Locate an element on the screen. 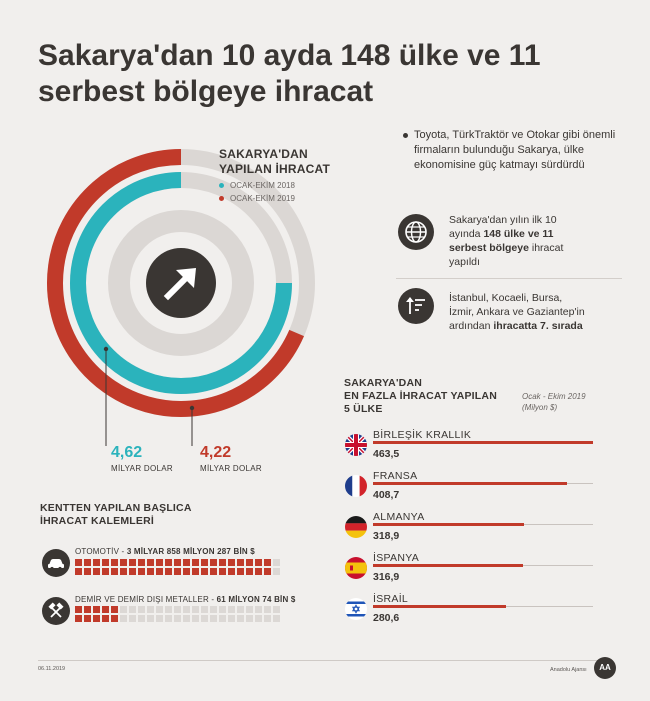 The image size is (650, 701). car-icon is located at coordinates (56, 563).